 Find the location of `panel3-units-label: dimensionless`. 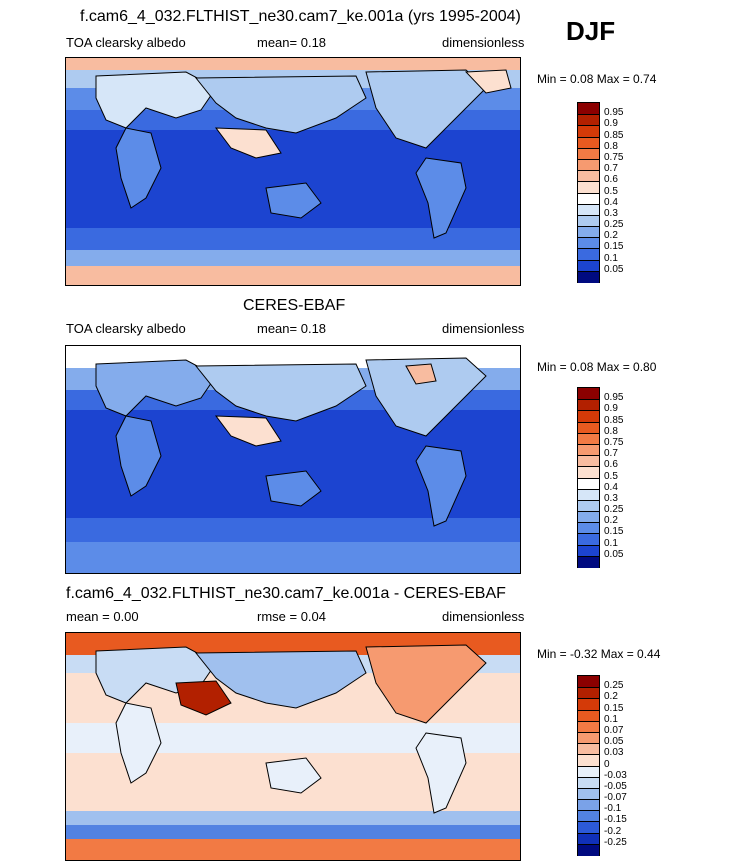

panel3-units-label: dimensionless is located at coordinates (483, 616).